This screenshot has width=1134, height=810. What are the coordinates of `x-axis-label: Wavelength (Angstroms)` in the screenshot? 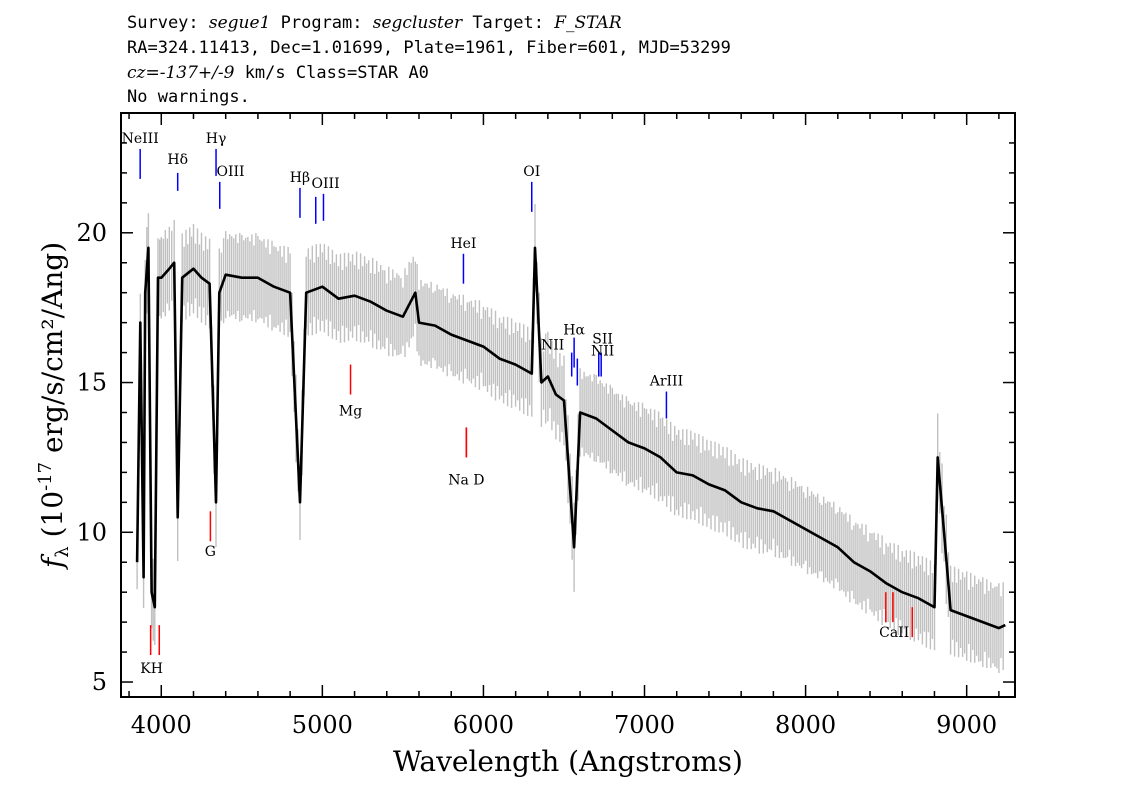 It's located at (568, 761).